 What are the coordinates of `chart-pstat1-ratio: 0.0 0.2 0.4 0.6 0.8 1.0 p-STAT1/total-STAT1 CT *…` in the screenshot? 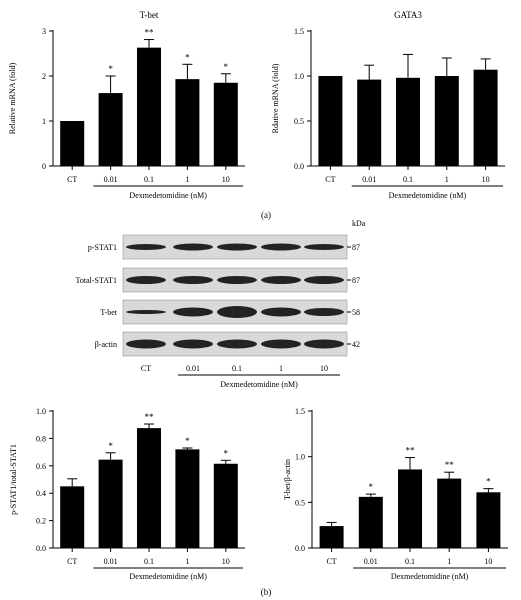 It's located at (127, 494).